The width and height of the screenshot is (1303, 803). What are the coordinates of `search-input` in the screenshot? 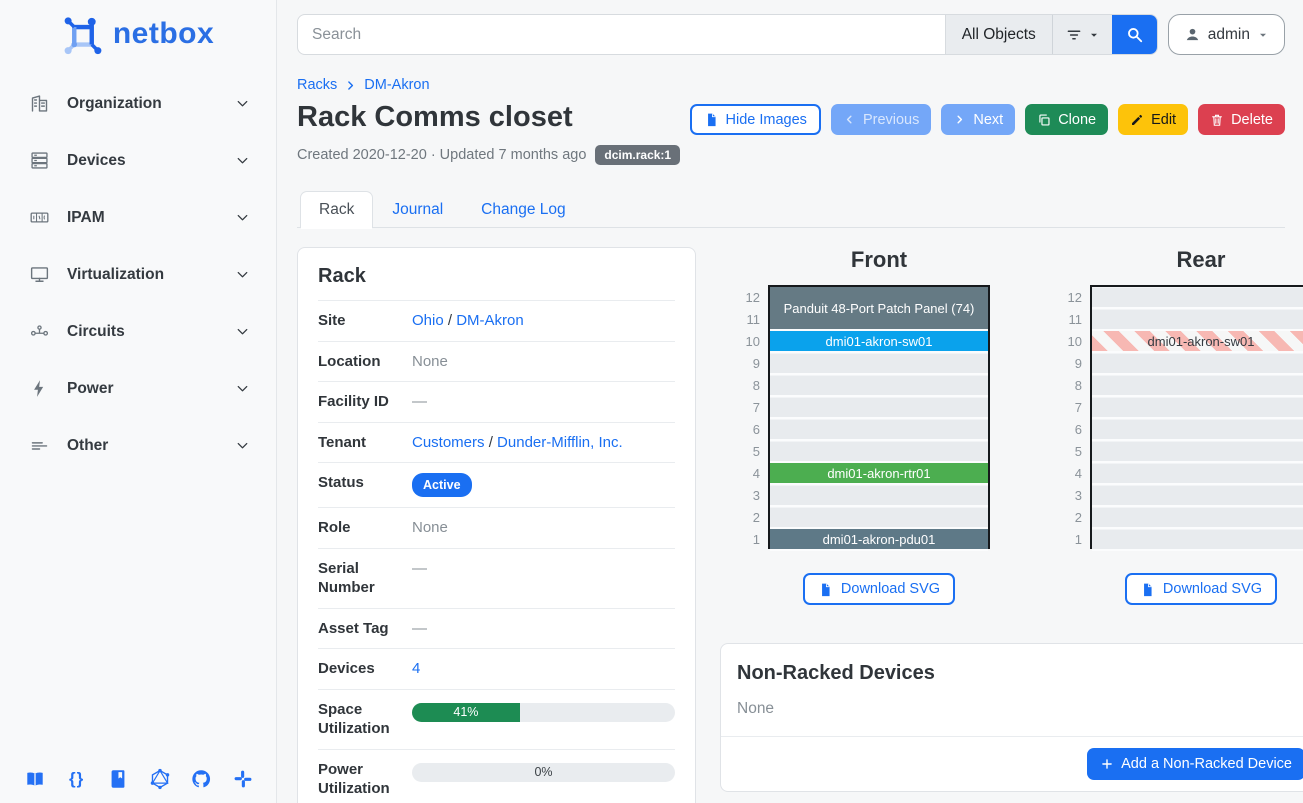 It's located at (621, 34).